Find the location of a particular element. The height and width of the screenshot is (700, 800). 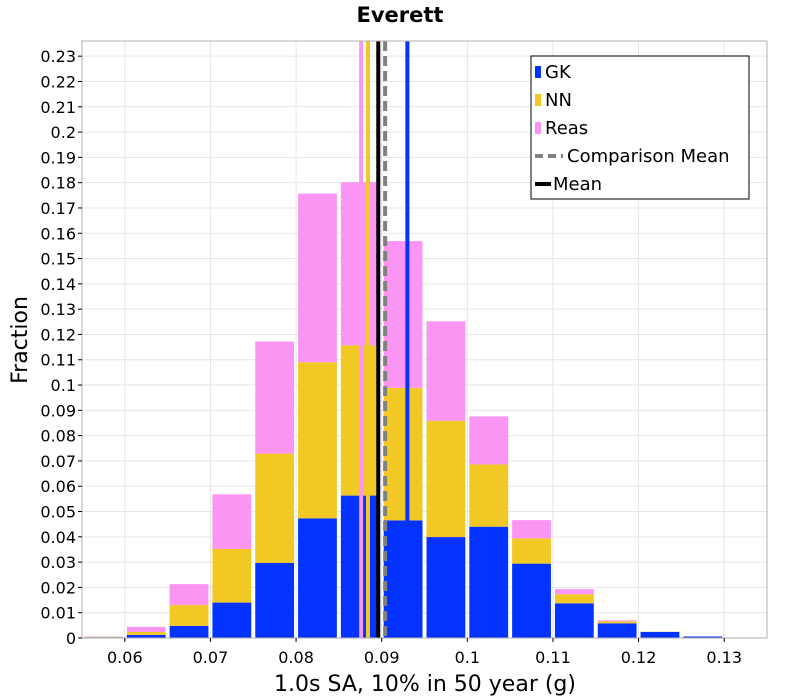

y-tick-label: 0.16 is located at coordinates (58, 233).